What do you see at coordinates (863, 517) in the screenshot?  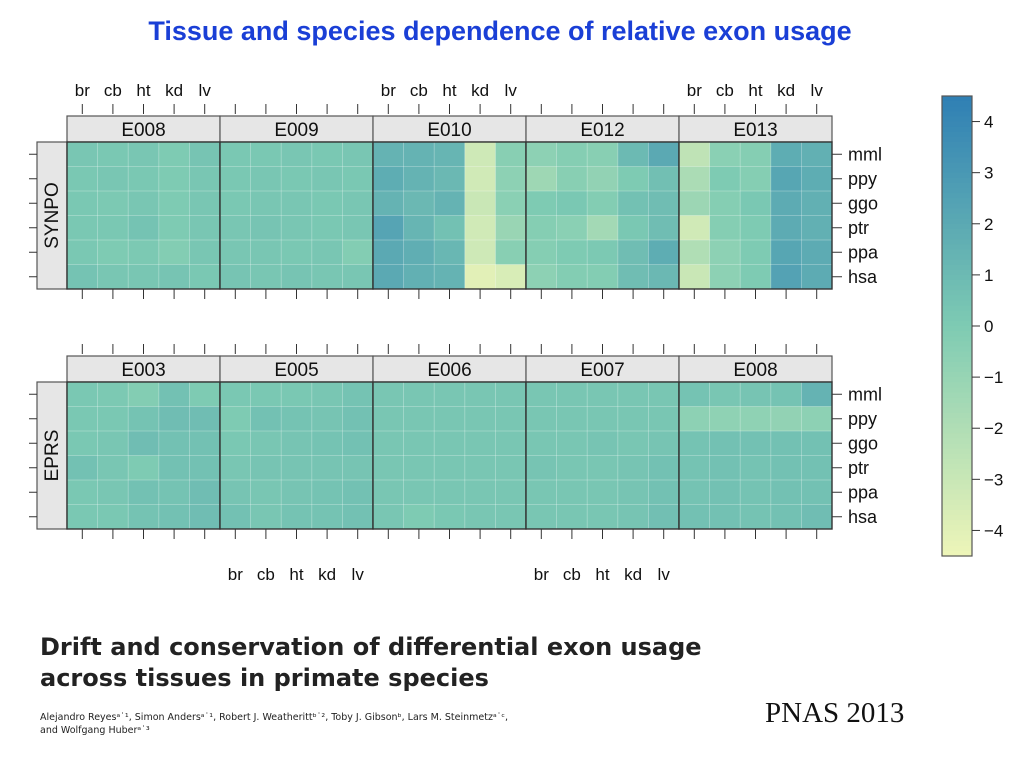 I see `species-label: hsa` at bounding box center [863, 517].